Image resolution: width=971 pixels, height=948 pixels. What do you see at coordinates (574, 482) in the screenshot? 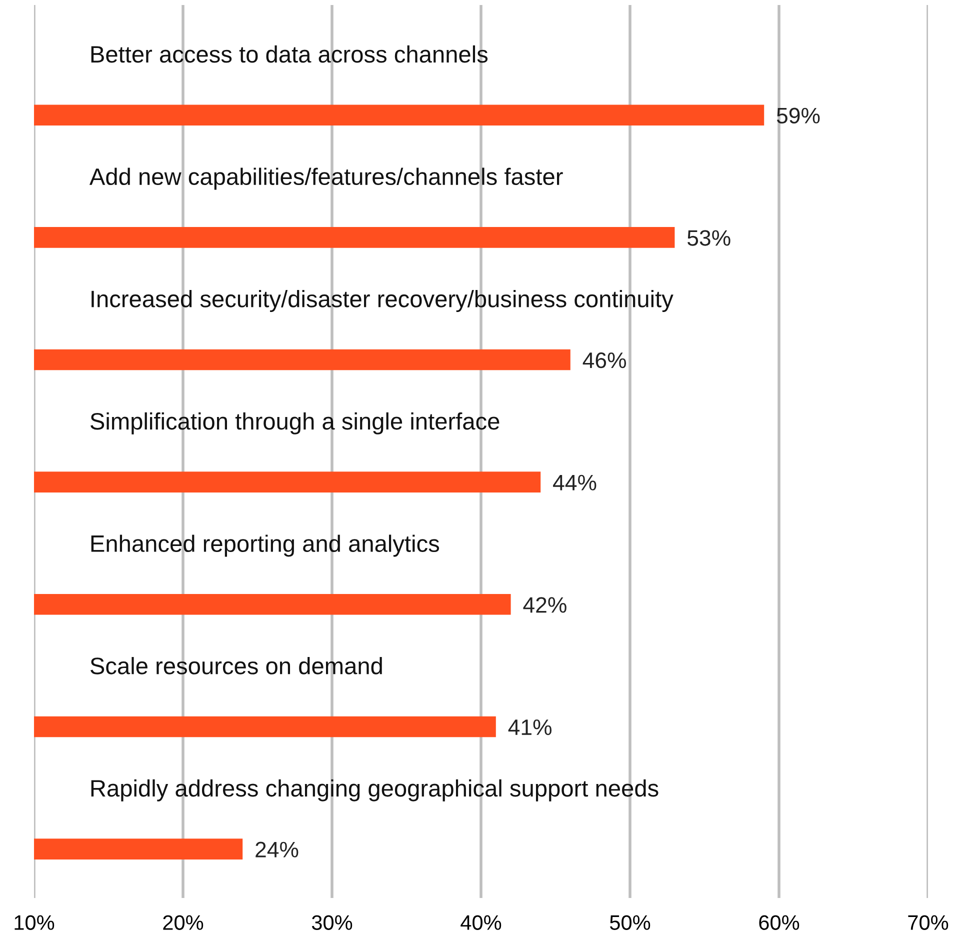
I see `data-label: 44%` at bounding box center [574, 482].